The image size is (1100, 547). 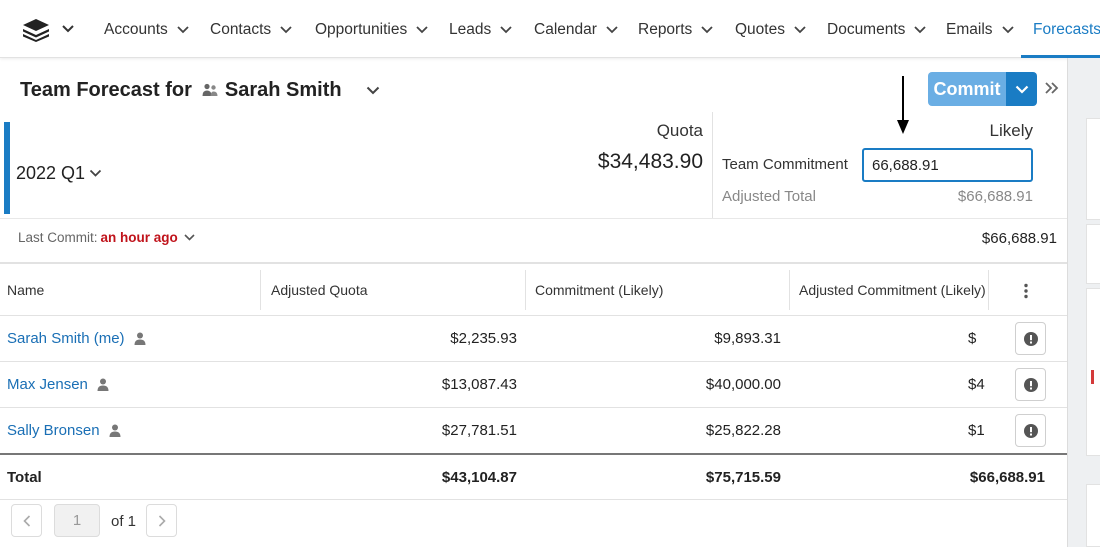 I want to click on adjusted-commitment-cell: $4, so click(x=957, y=386).